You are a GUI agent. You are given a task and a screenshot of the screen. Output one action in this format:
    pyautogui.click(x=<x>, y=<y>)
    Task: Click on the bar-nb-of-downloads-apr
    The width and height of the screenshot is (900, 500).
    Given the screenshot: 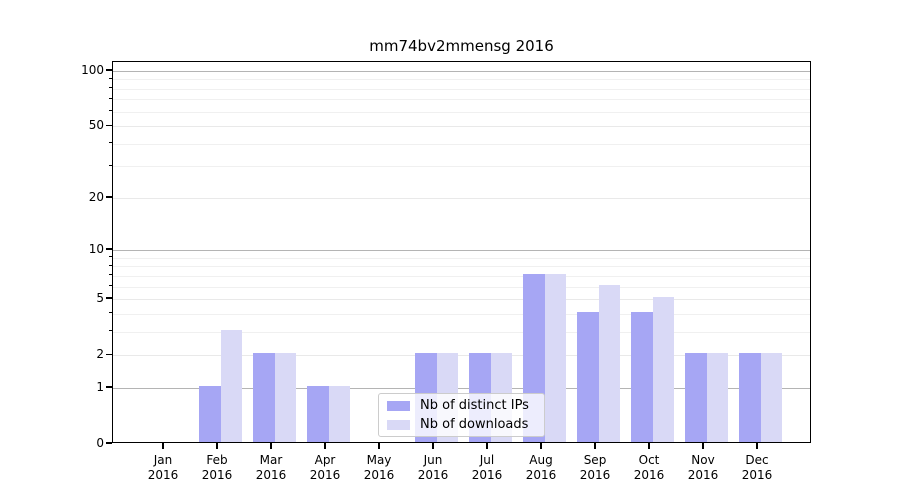 What is the action you would take?
    pyautogui.click(x=339, y=413)
    